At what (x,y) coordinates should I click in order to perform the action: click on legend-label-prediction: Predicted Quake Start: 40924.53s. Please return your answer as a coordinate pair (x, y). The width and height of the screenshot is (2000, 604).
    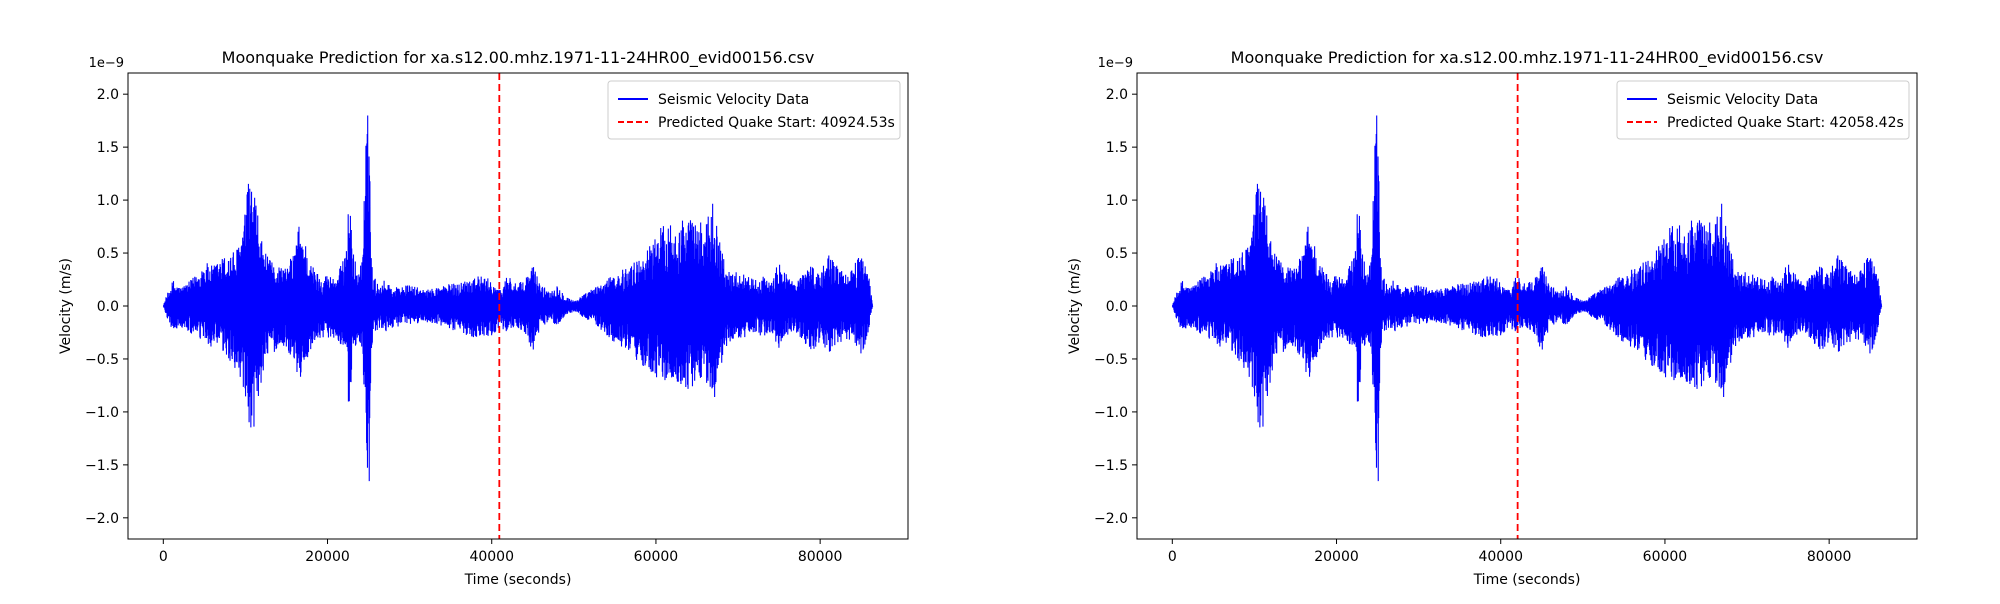
    Looking at the image, I should click on (776, 123).